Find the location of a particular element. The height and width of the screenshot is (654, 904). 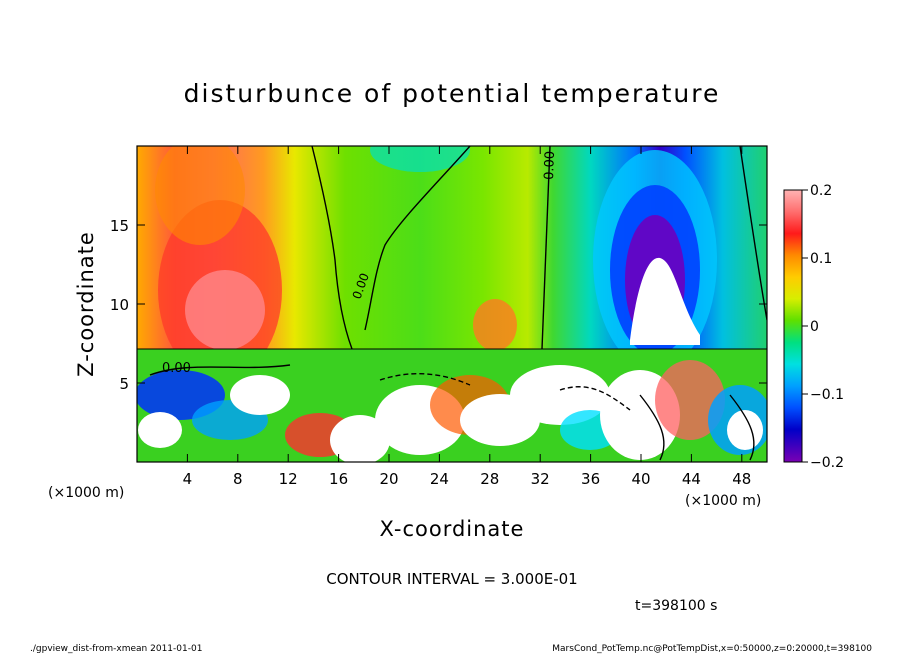

x-tick-label: 24 is located at coordinates (439, 479).